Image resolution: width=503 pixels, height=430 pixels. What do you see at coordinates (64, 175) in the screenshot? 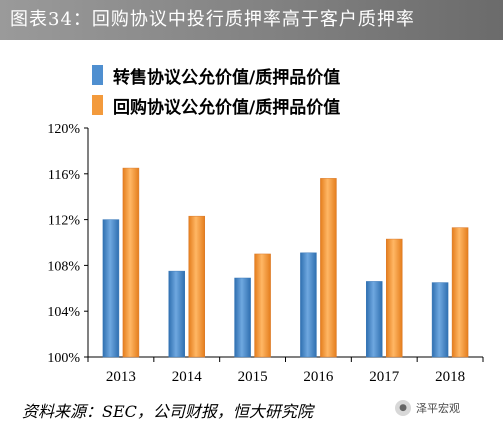
I see `y-tick-label: 116%` at bounding box center [64, 175].